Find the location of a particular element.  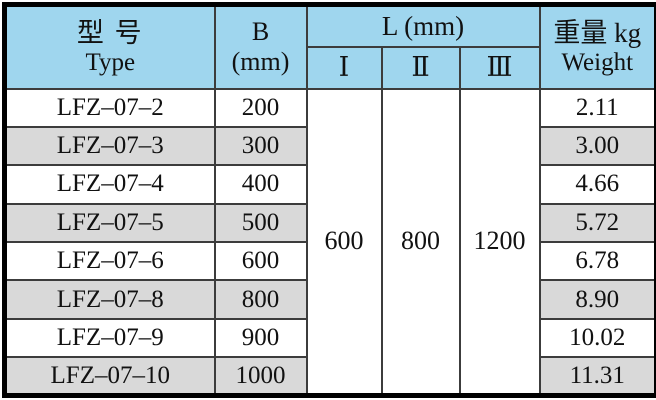

header-l-sub-1: Ⅰ is located at coordinates (344, 67).